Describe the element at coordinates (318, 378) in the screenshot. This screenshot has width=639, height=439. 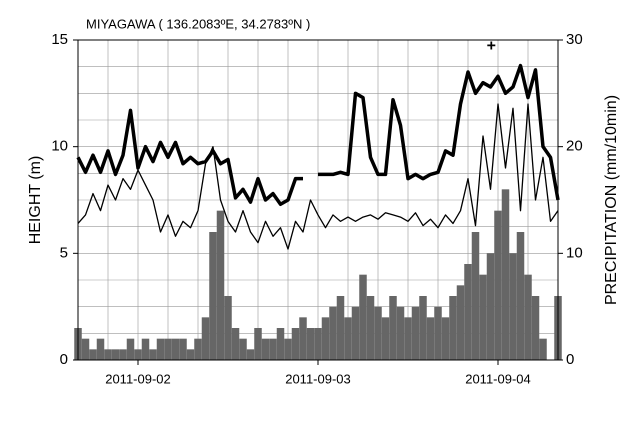
I see `x-tick-label: 2011-09-03` at that location.